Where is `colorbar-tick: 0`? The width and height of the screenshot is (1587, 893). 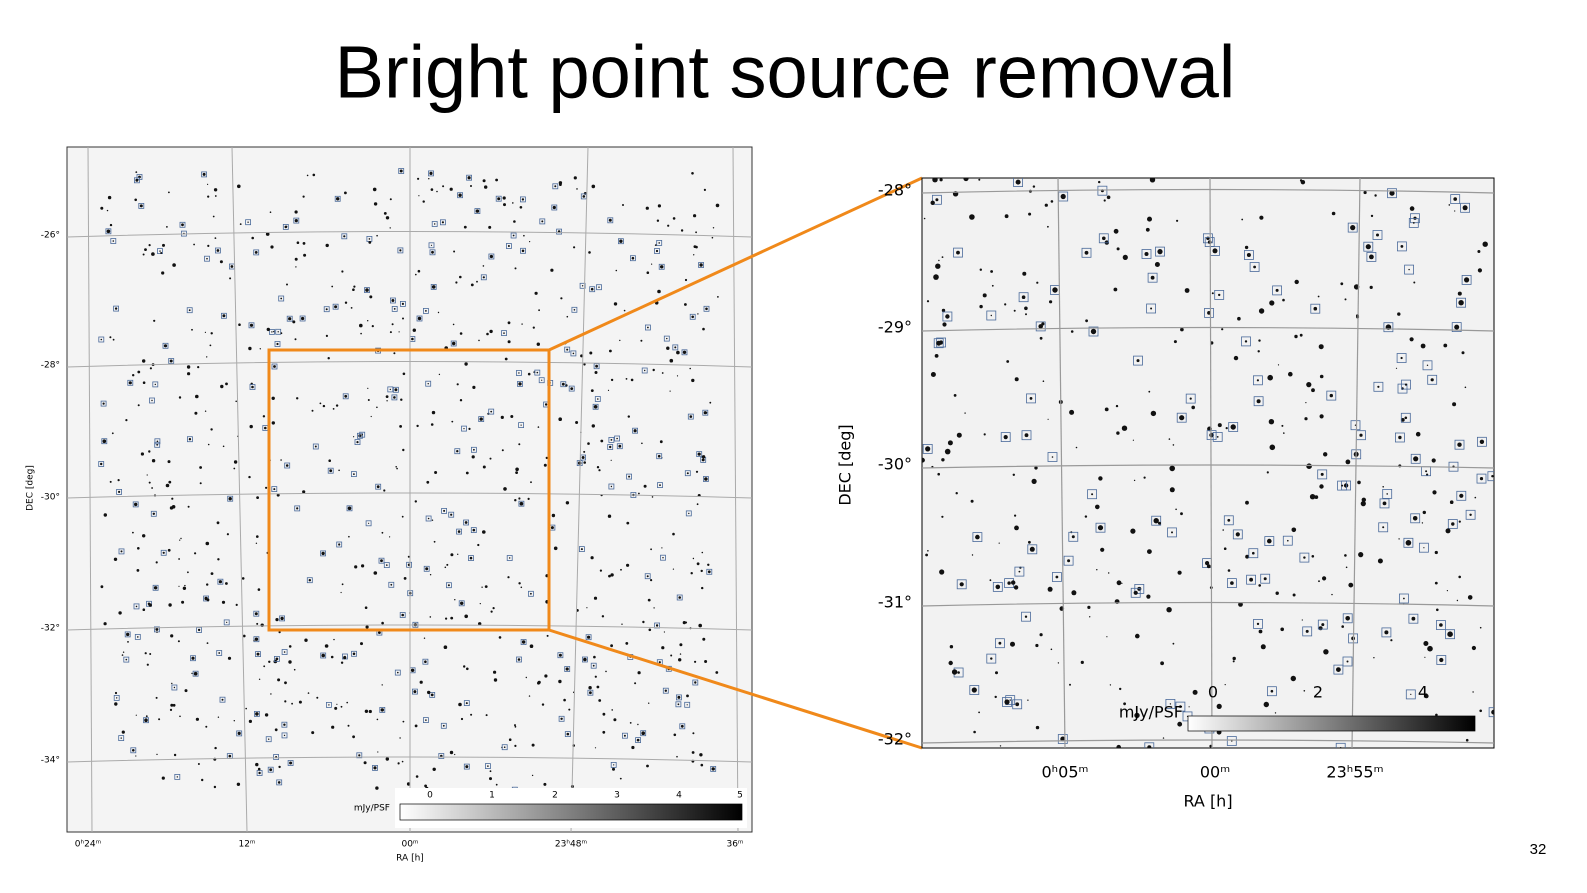 colorbar-tick: 0 is located at coordinates (430, 796).